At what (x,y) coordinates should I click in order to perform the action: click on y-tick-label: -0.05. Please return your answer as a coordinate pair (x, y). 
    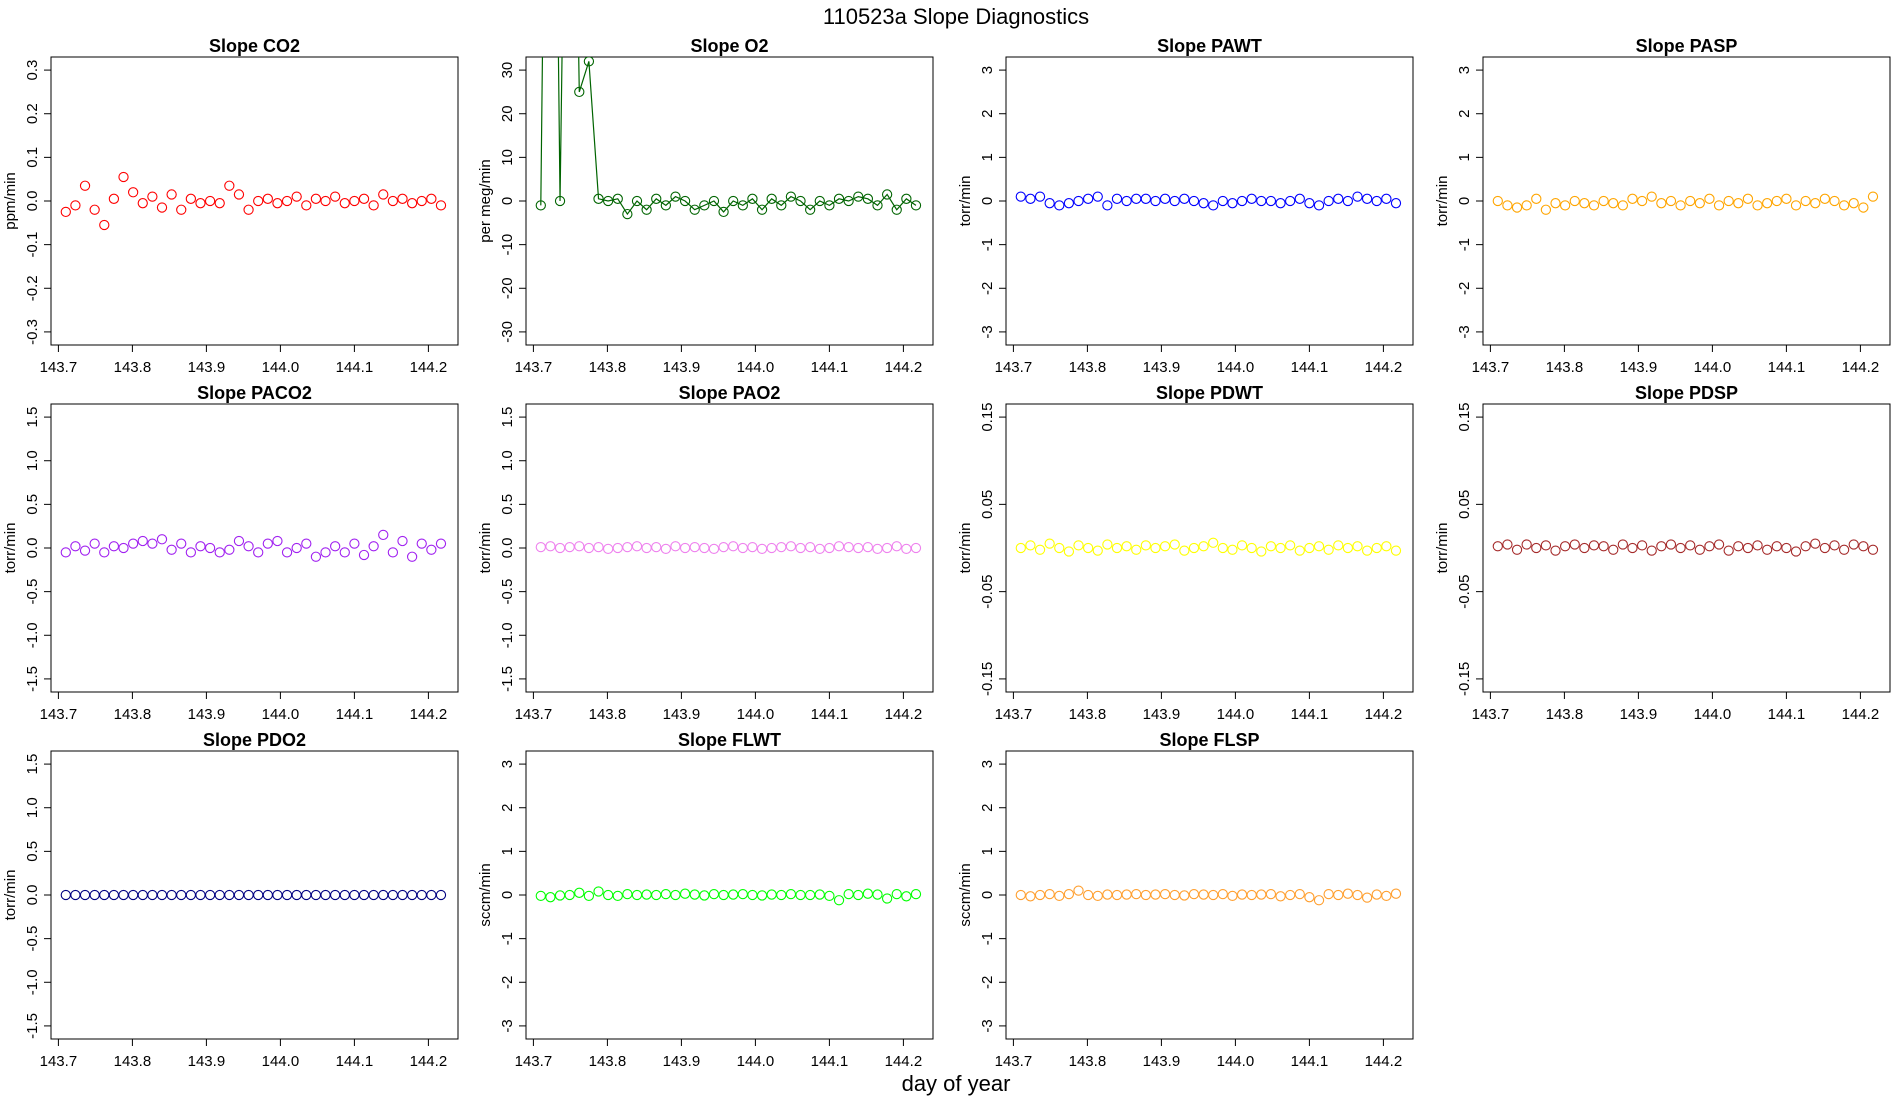
    Looking at the image, I should click on (1464, 592).